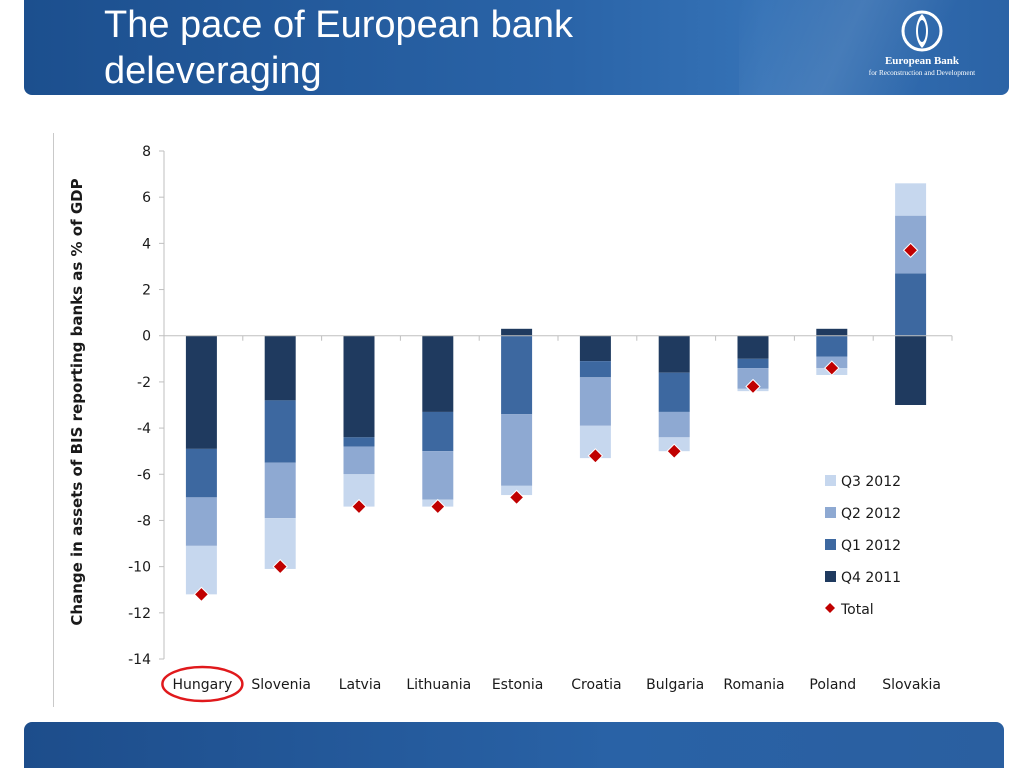 This screenshot has height=768, width=1024. What do you see at coordinates (911, 199) in the screenshot?
I see `bar-slovakia-q3-2012` at bounding box center [911, 199].